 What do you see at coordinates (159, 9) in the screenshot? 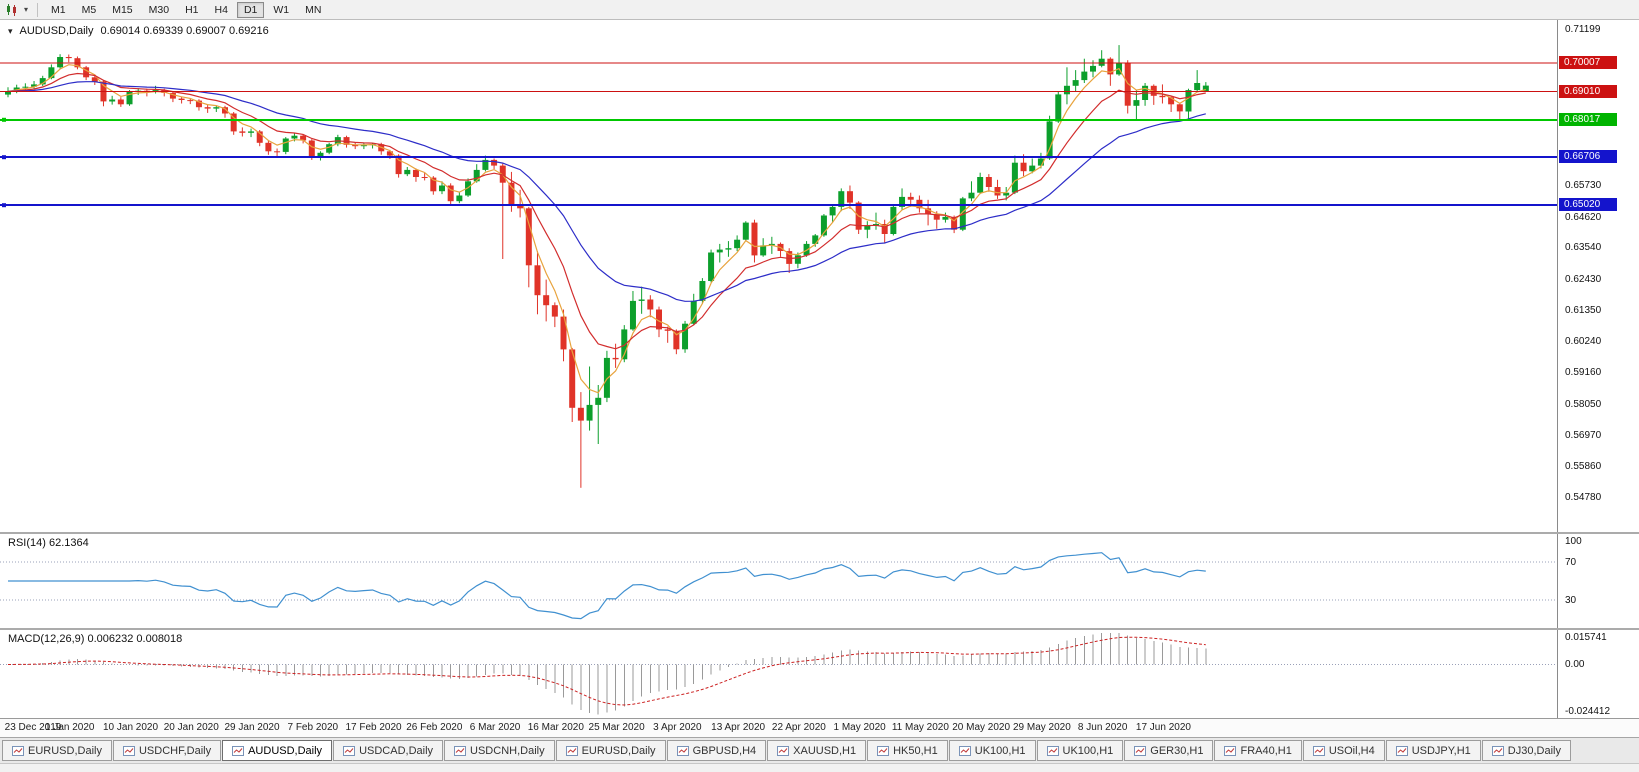
I see `timeframe-button-m30: M30` at bounding box center [159, 9].